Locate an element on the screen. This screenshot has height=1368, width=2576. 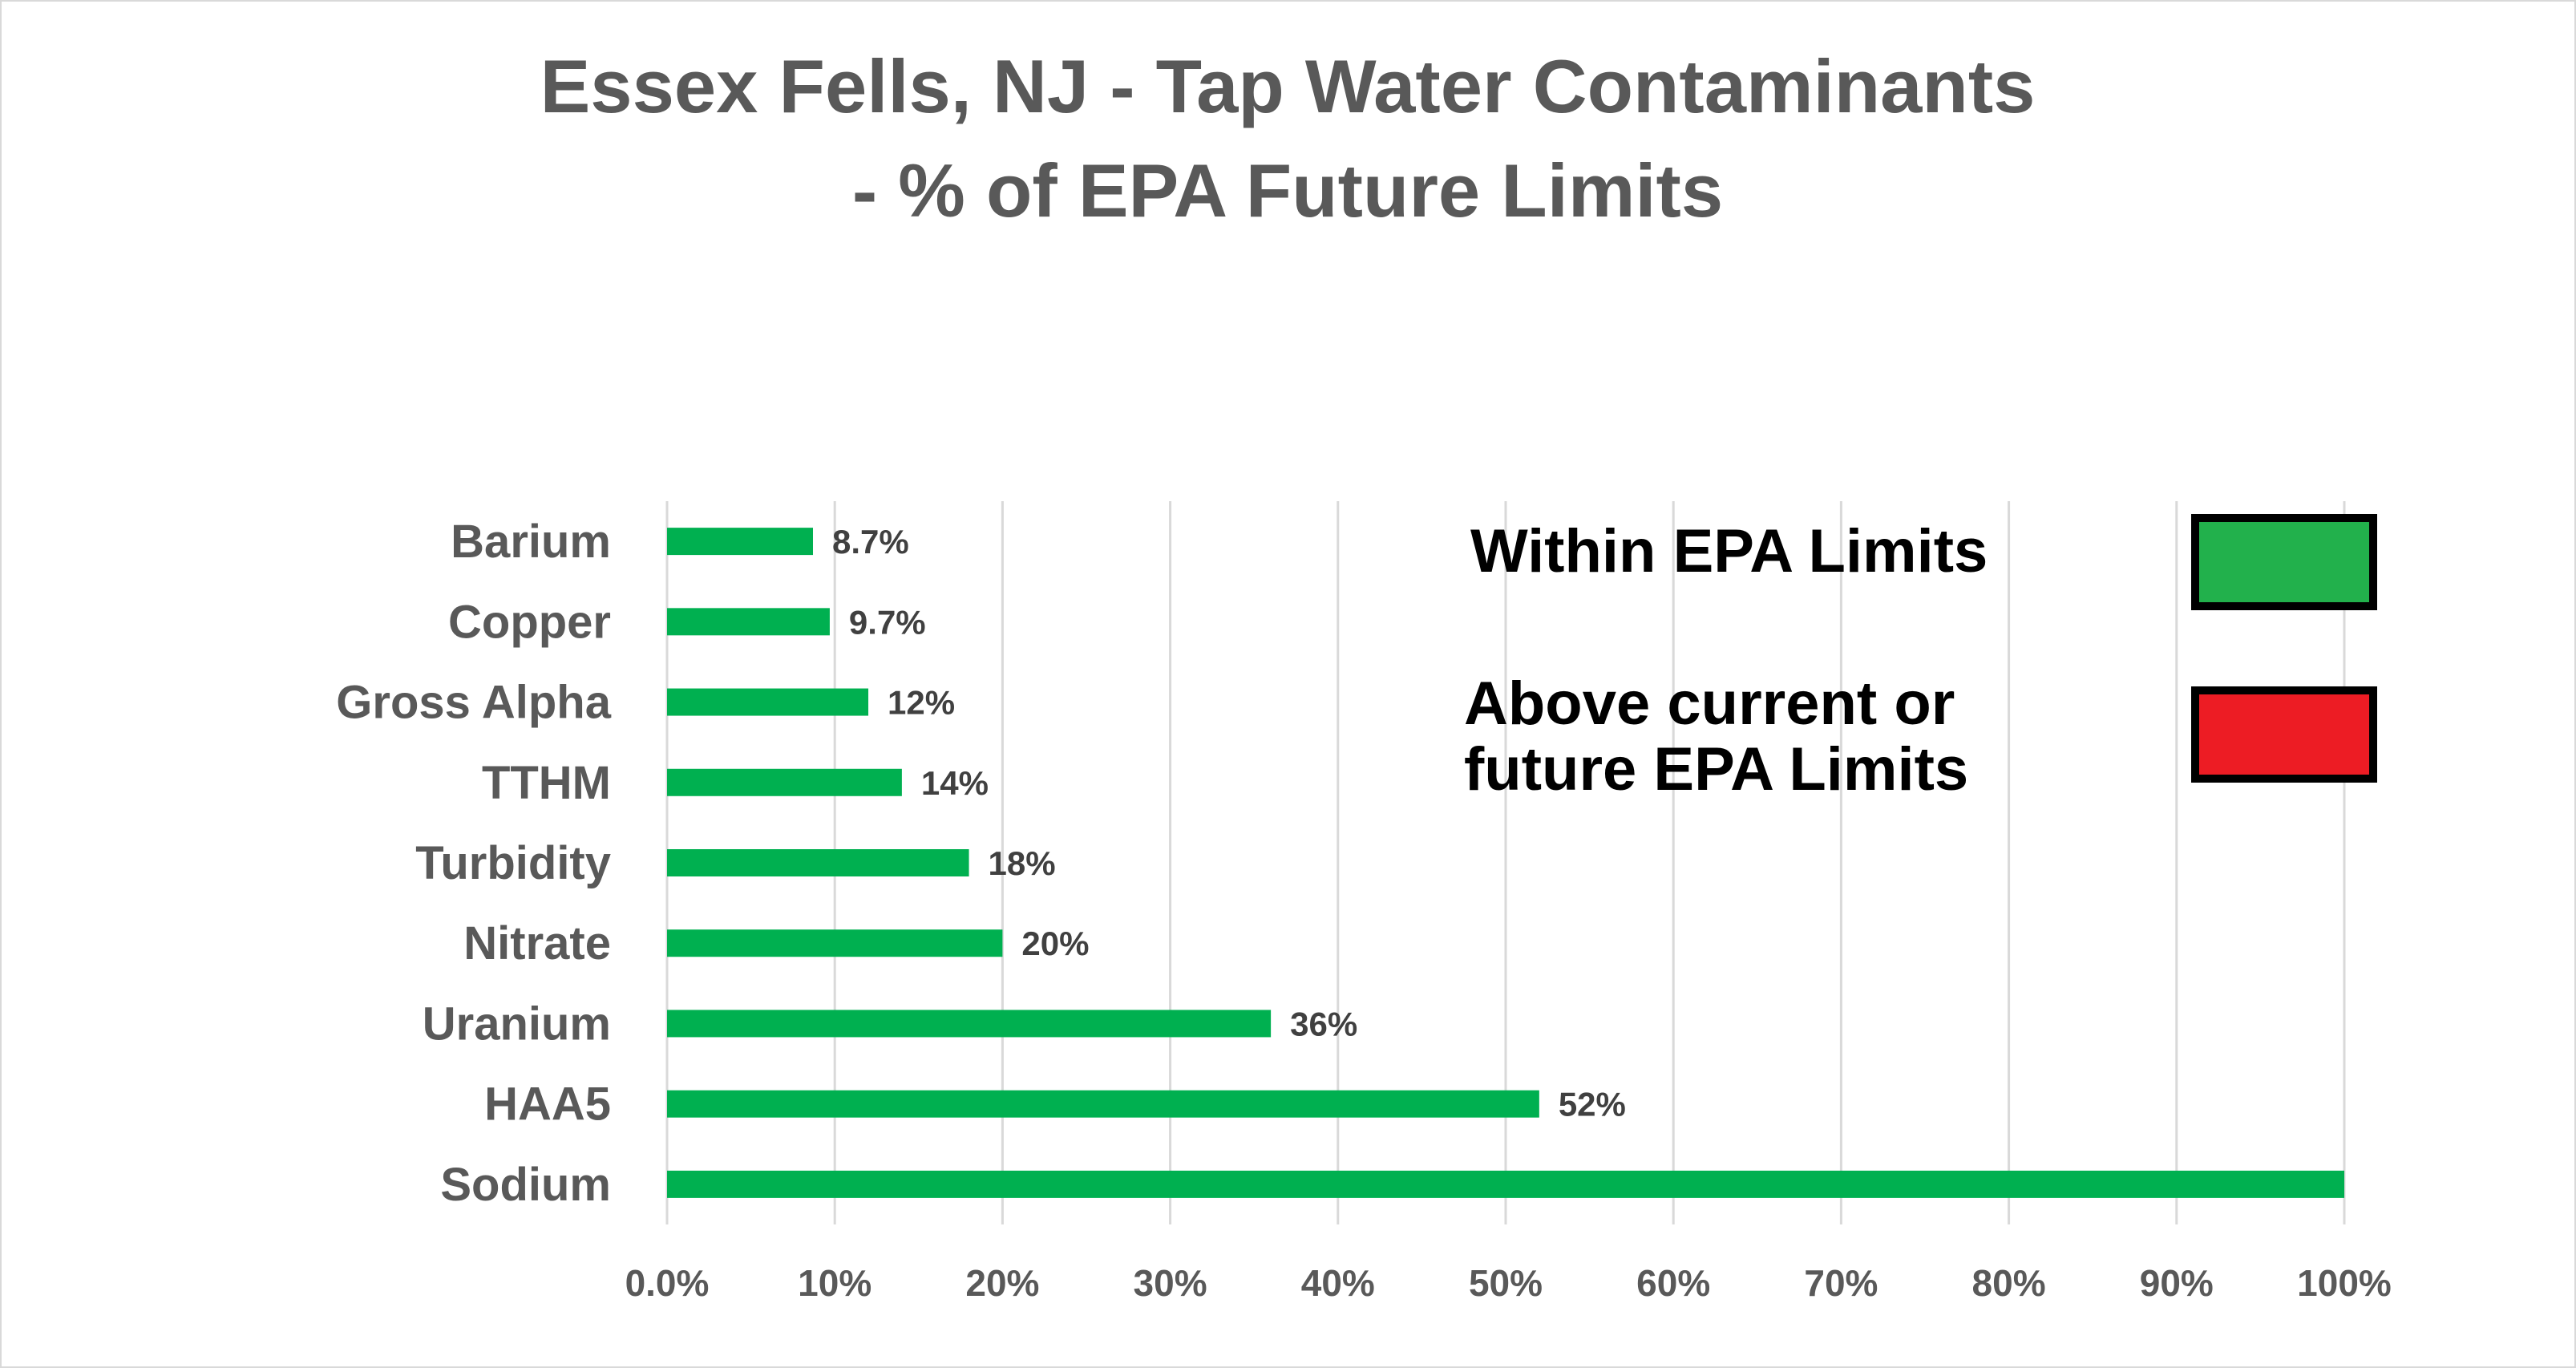
category-label: Copper is located at coordinates (529, 622).